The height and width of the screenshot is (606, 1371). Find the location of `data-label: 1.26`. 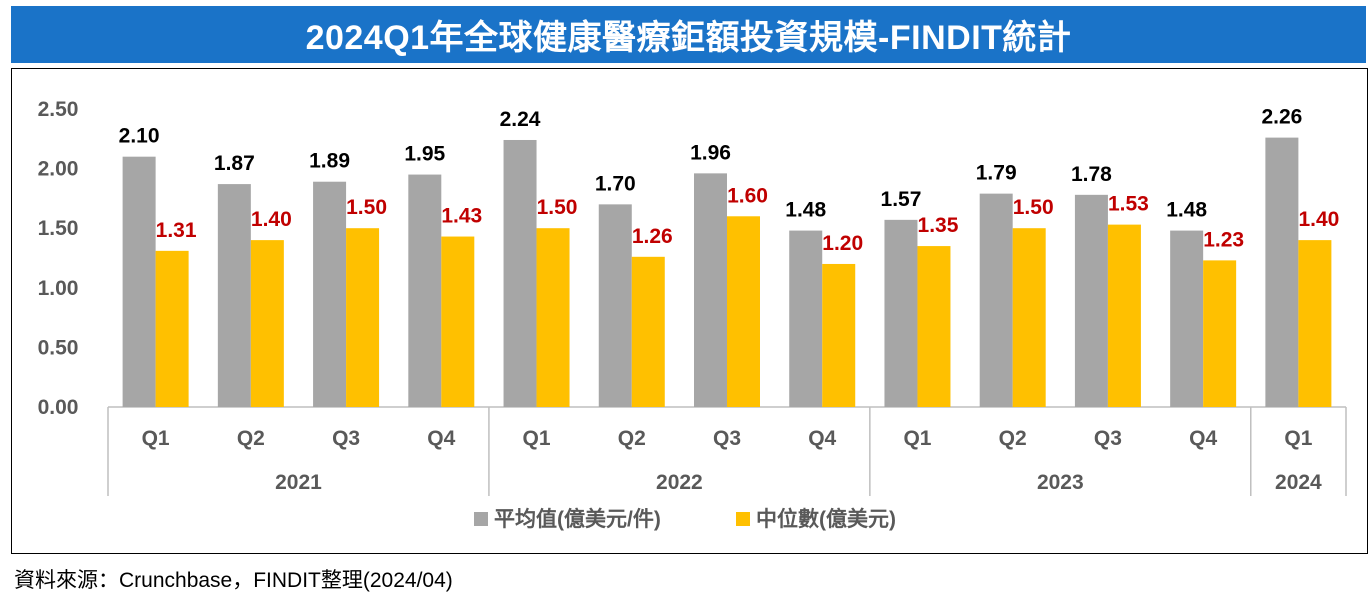

data-label: 1.26 is located at coordinates (652, 236).